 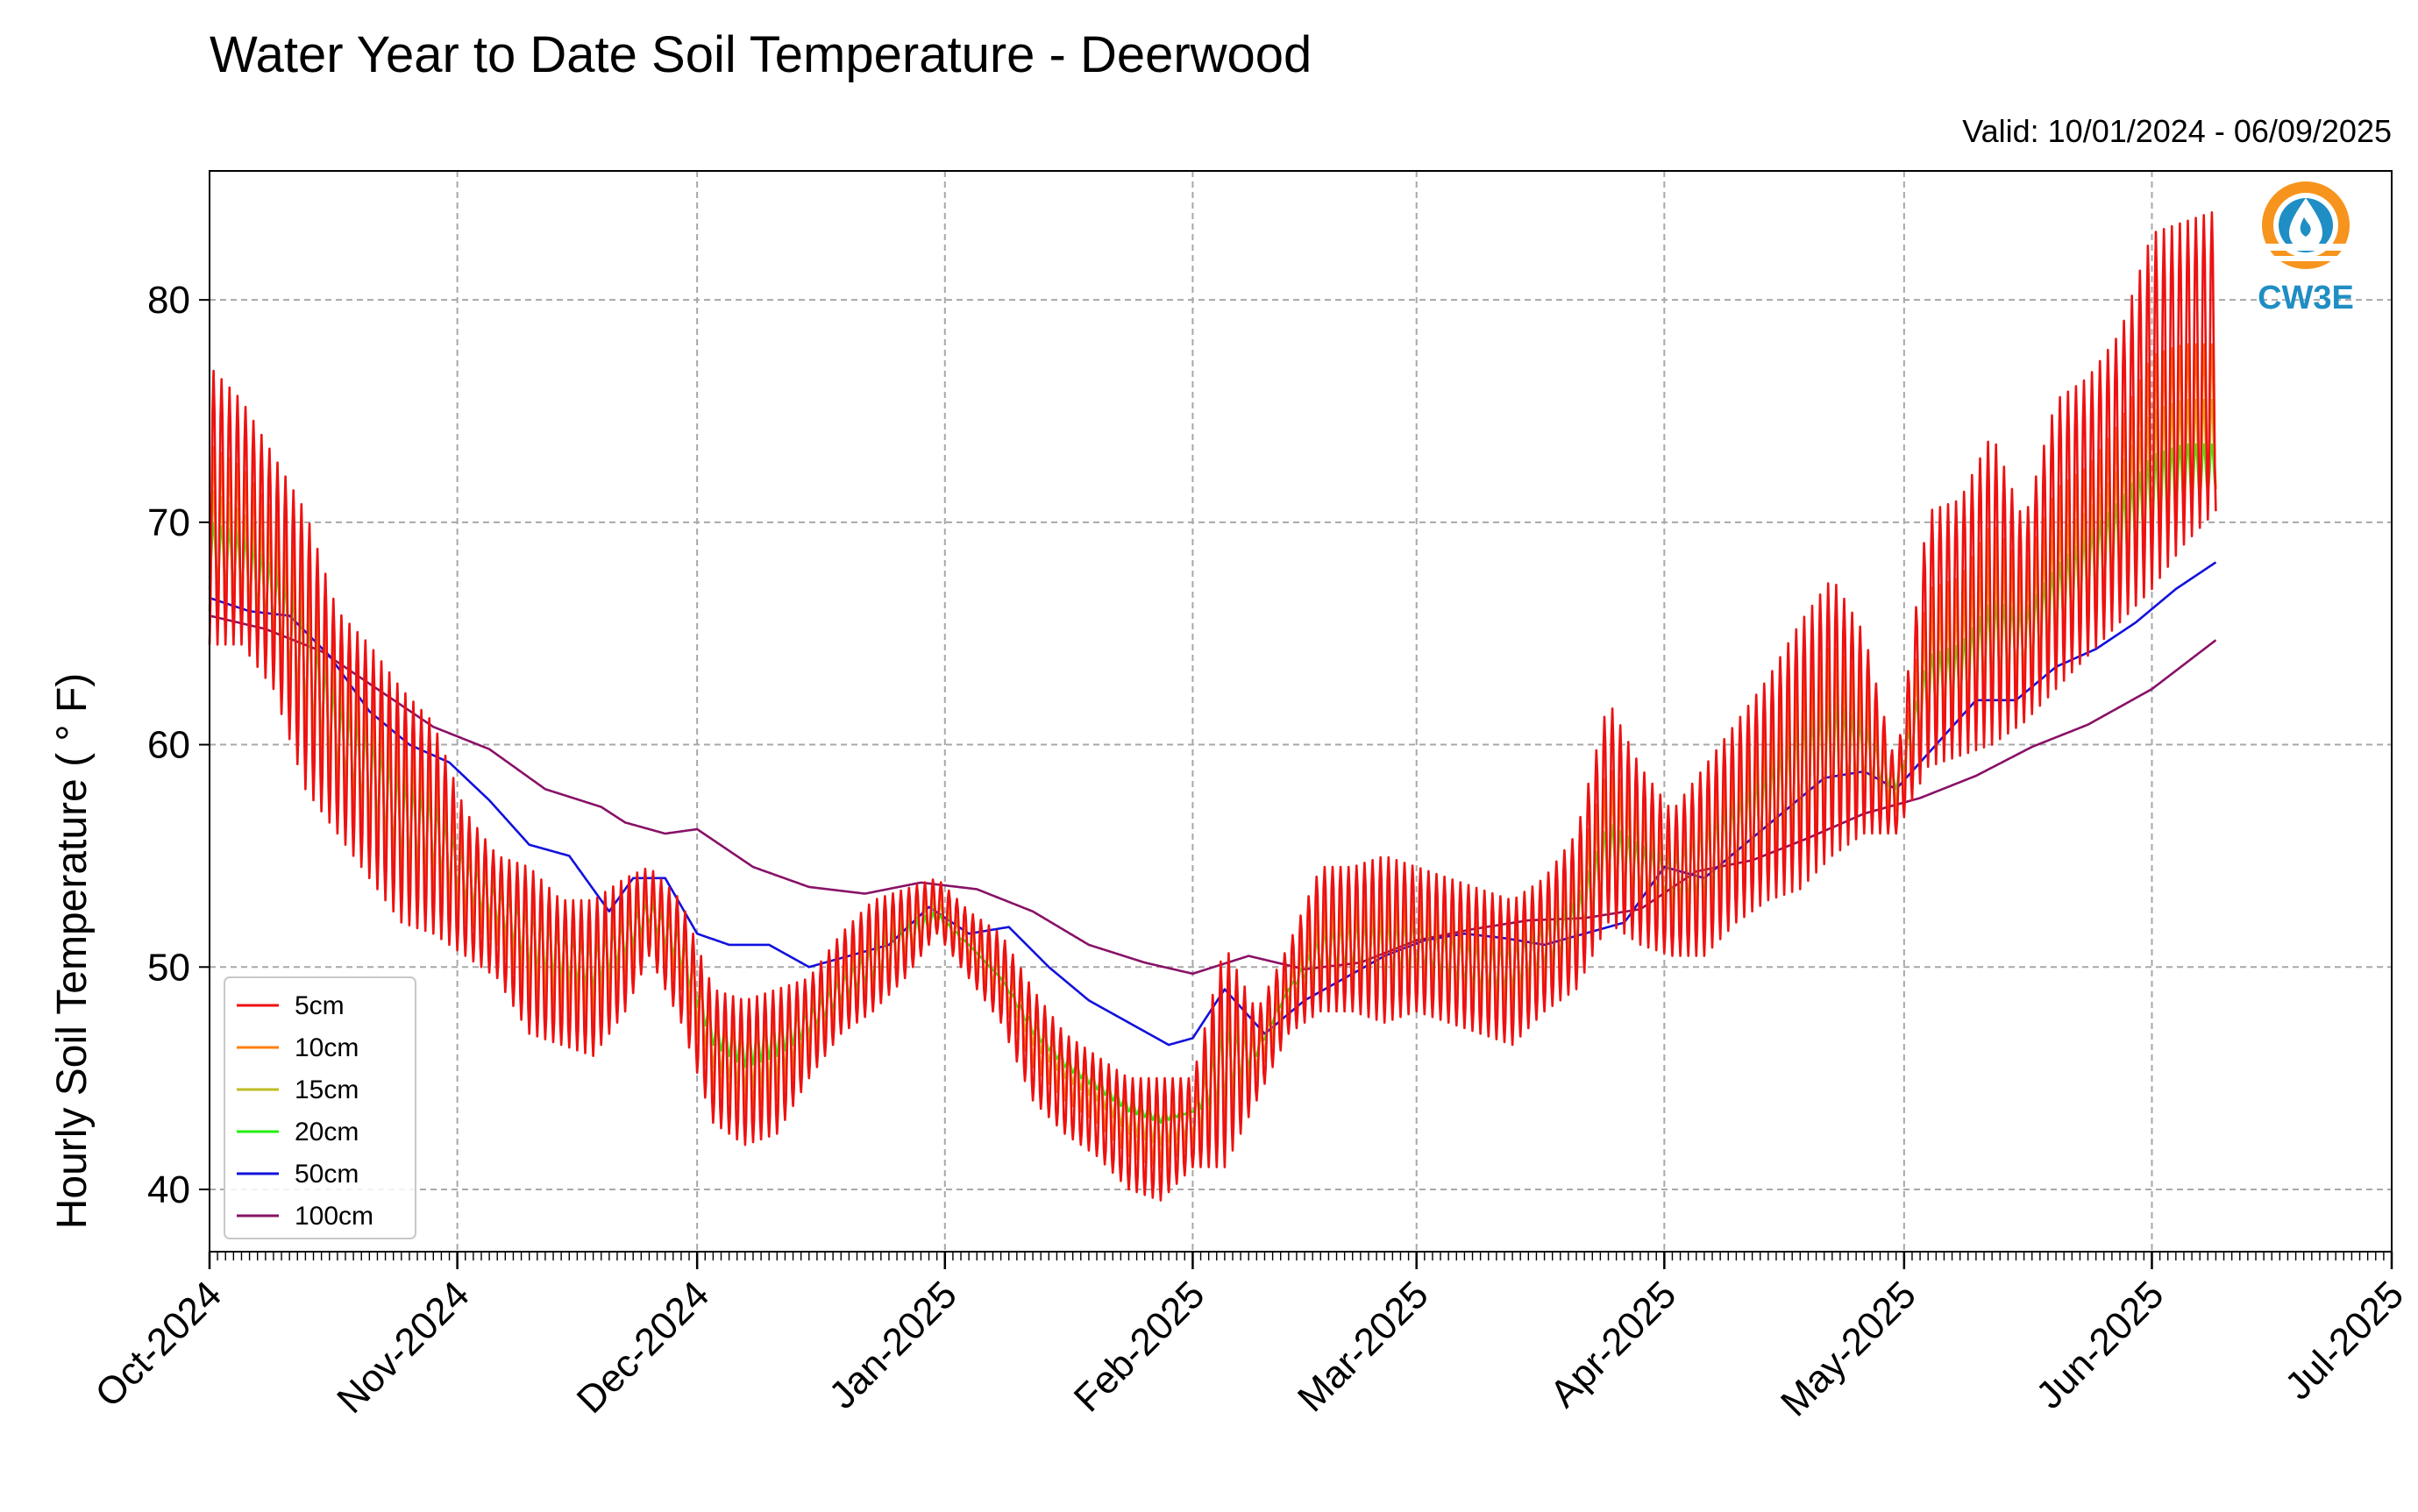 I want to click on legend-label-15cm: 15cm, so click(x=327, y=1089).